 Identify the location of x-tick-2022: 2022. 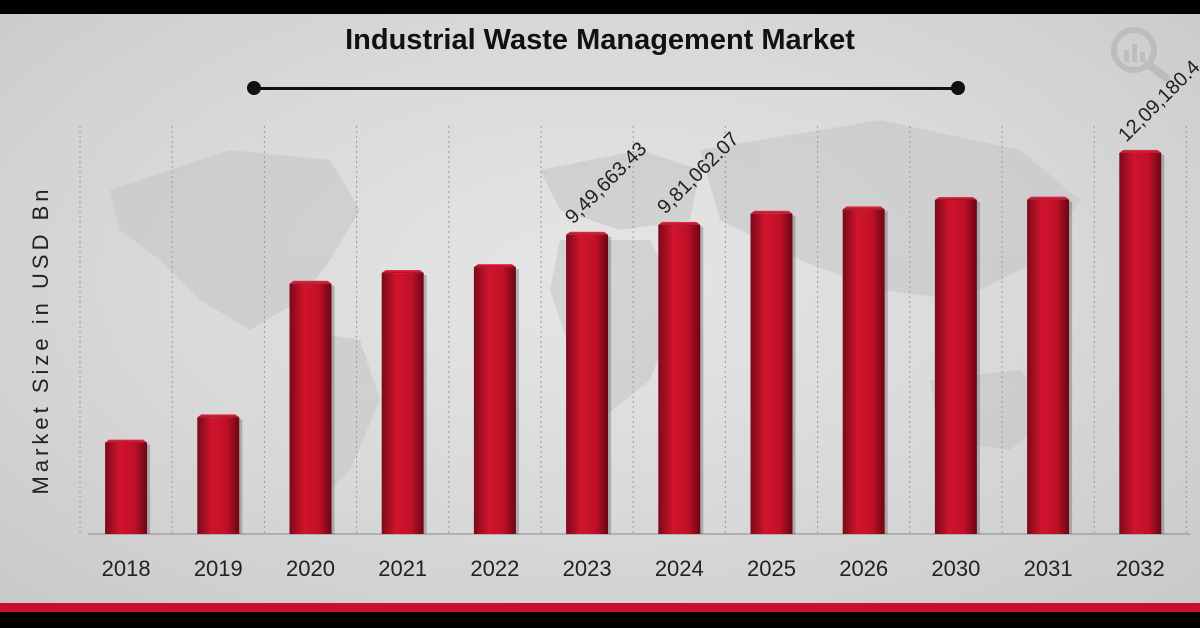
(494, 568).